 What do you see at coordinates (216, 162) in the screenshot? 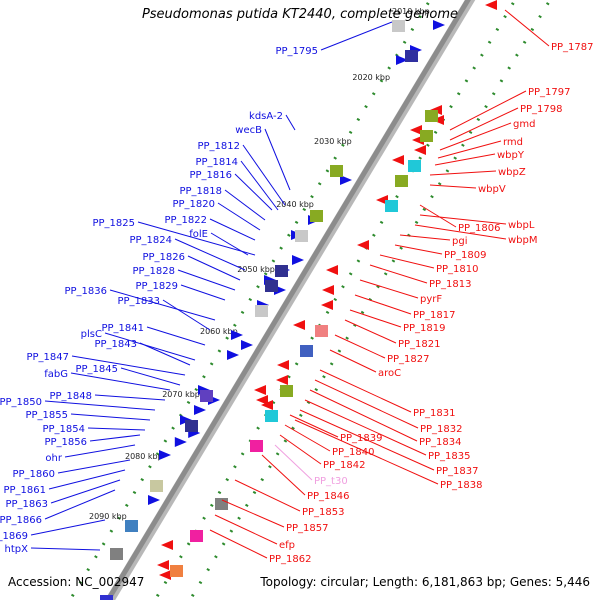
I see `left-gene-label: PP_1814` at bounding box center [216, 162].